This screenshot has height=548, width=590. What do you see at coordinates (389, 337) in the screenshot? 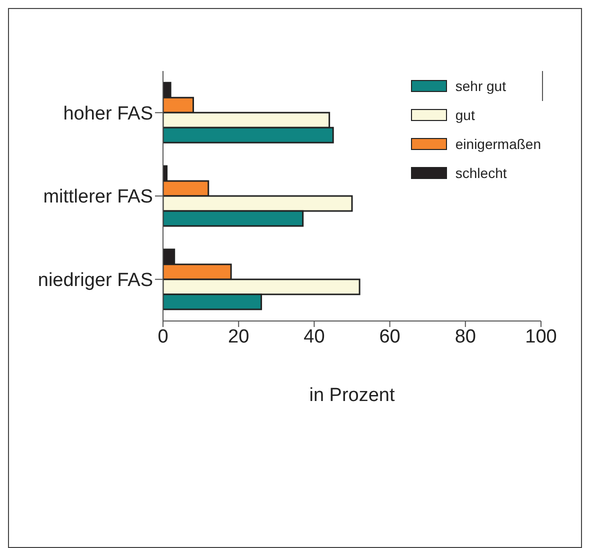
I see `x-tick-label: 60` at bounding box center [389, 337].